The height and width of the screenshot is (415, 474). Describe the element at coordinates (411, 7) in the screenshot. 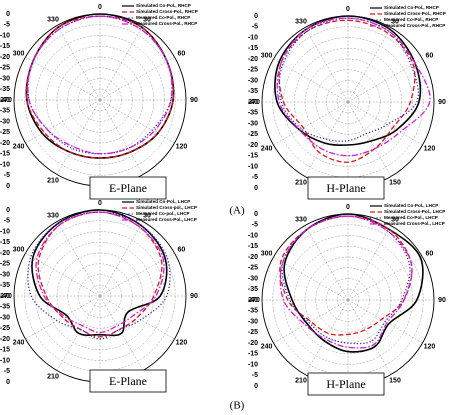

I see `legend-label: Simulated Co-Pol., RHCP` at that location.